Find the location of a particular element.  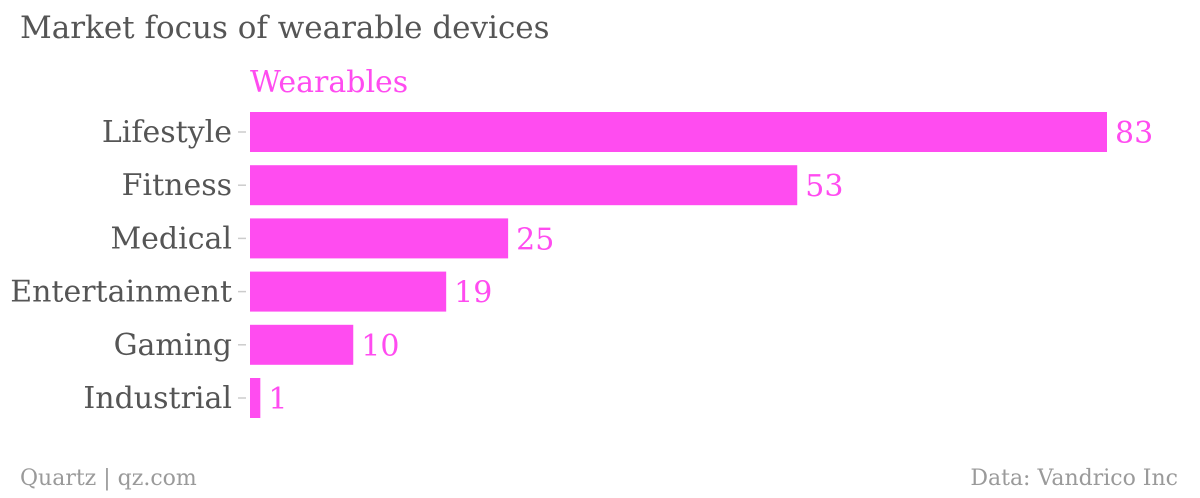

footer-credit: Data: Vandrico Inc is located at coordinates (1074, 478).